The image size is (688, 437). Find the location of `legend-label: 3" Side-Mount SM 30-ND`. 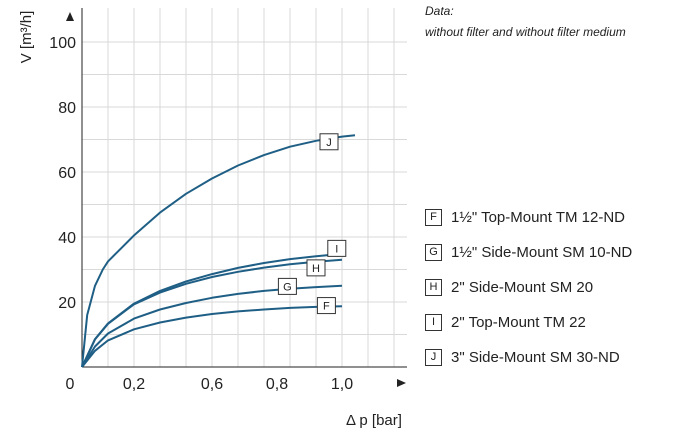

legend-label: 3" Side-Mount SM 30-ND is located at coordinates (535, 357).